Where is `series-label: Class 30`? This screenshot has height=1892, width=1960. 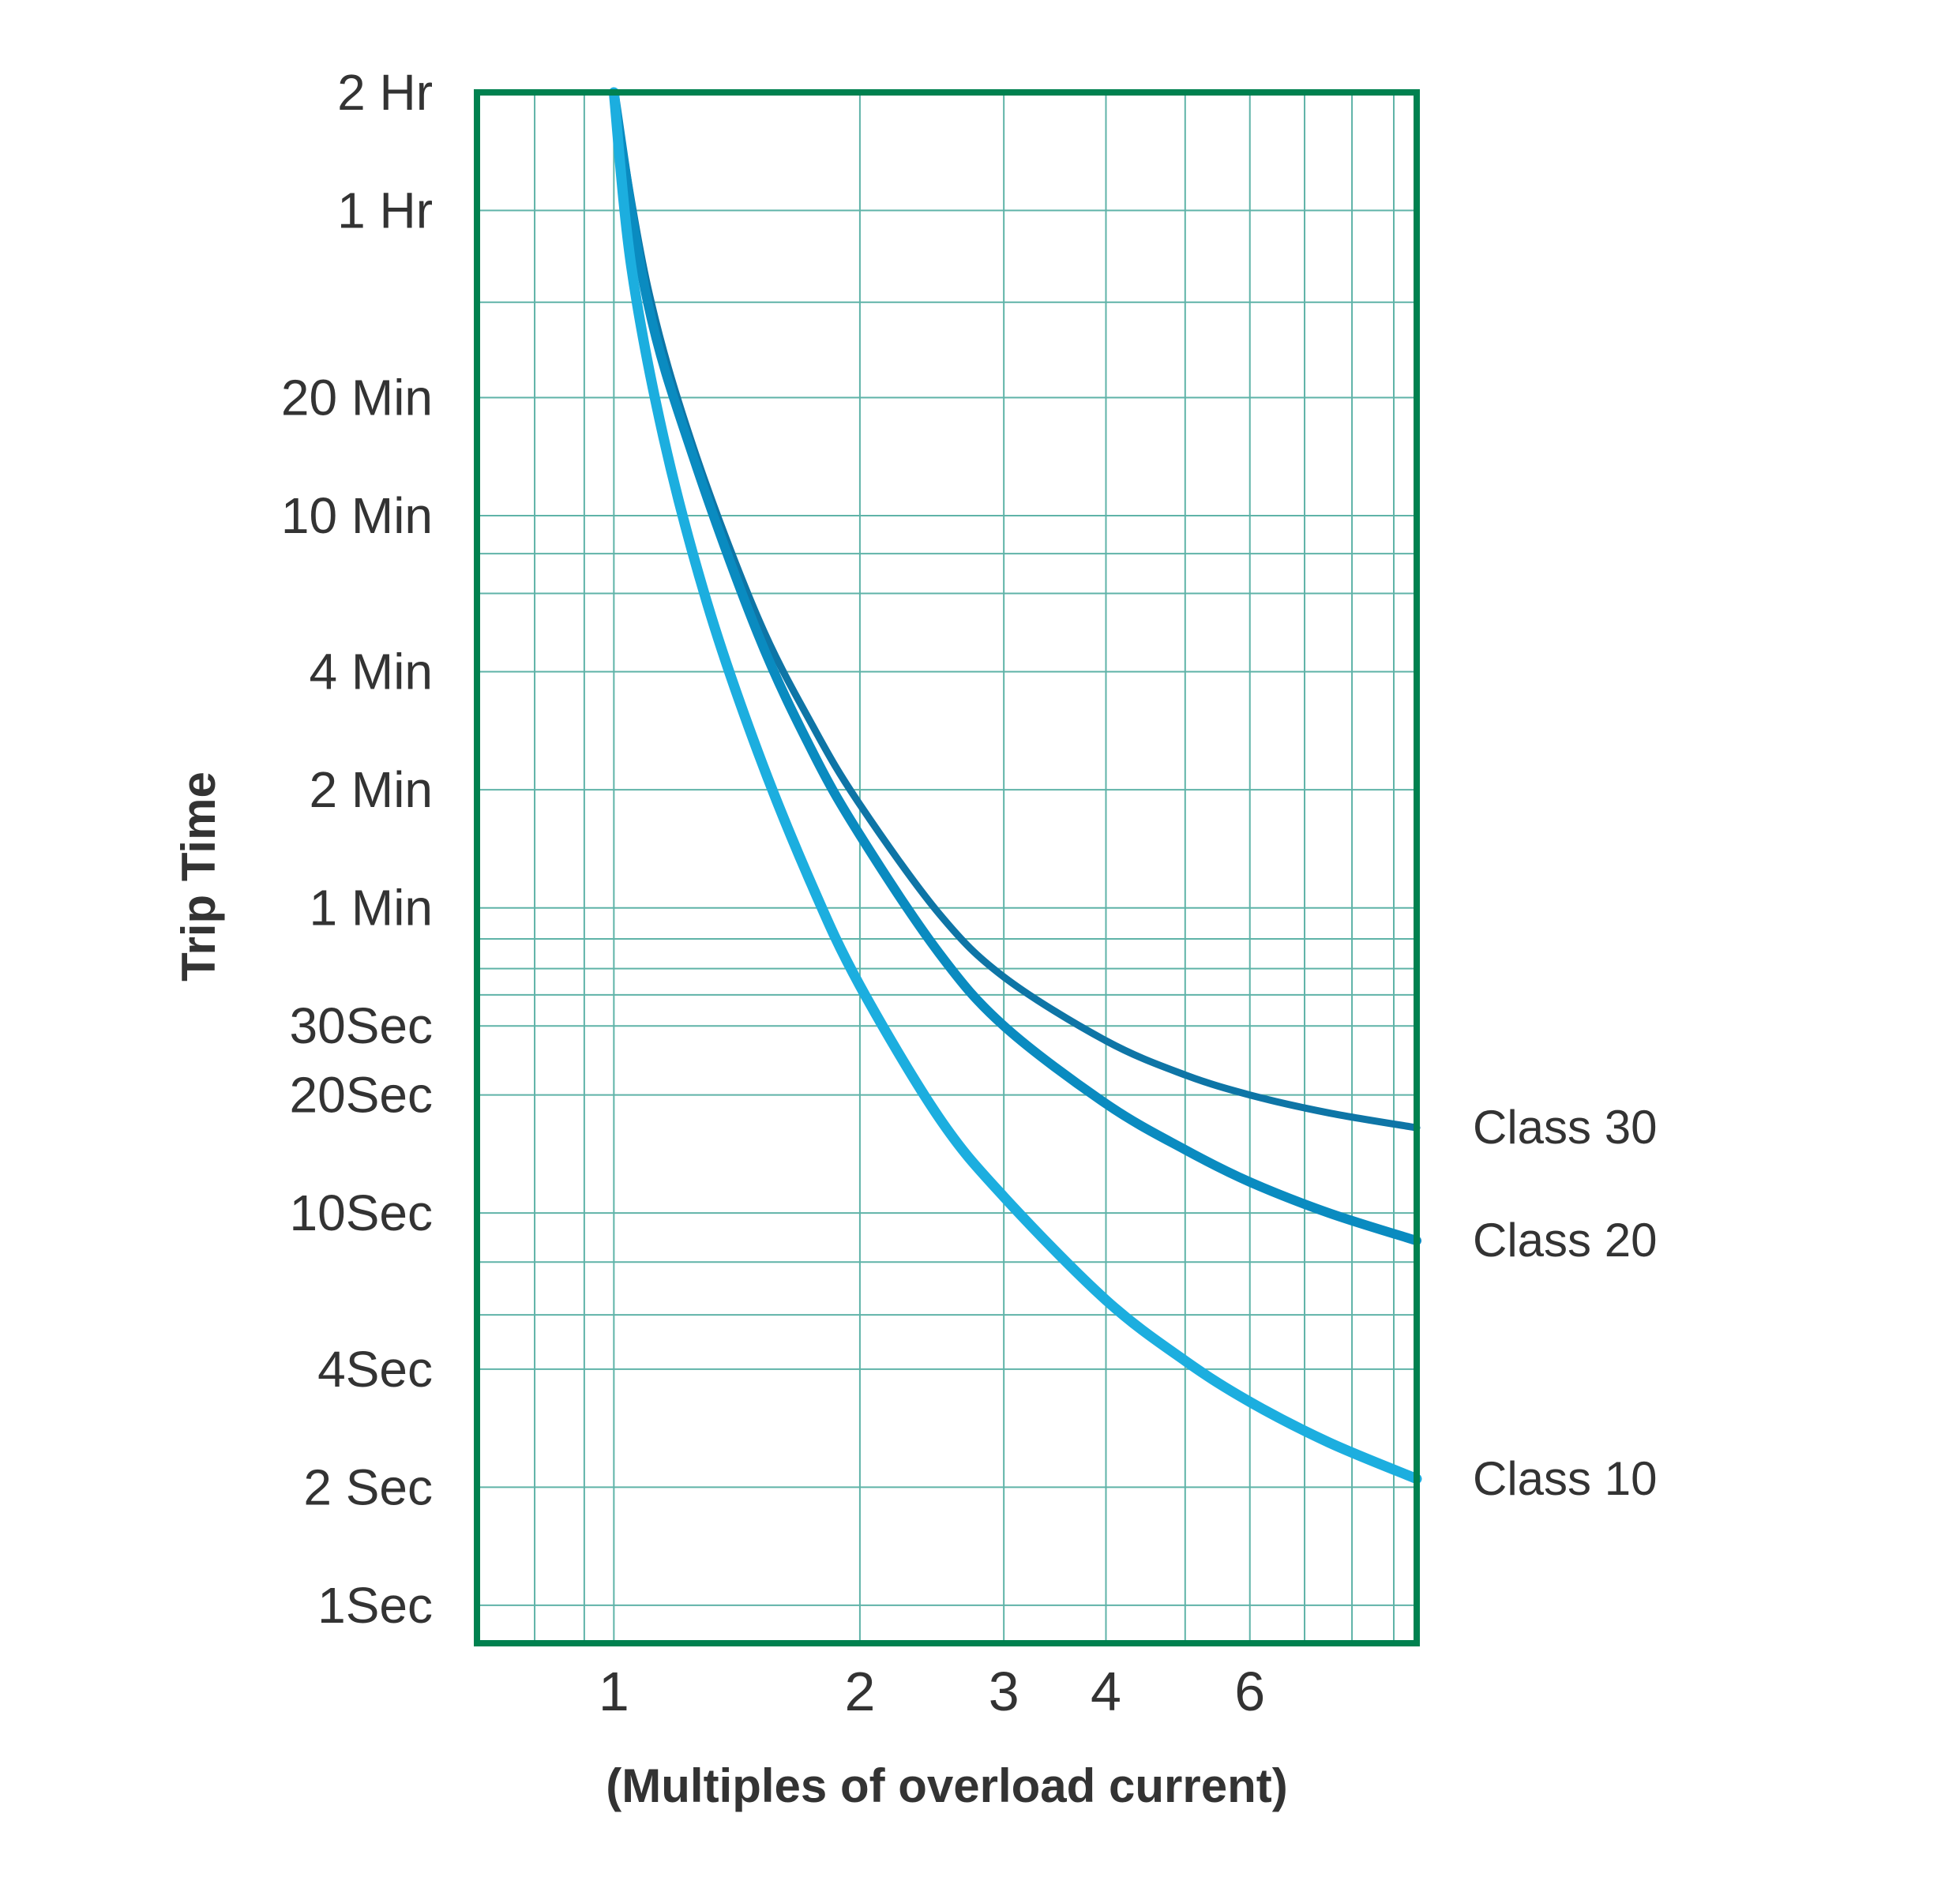
series-label: Class 30 is located at coordinates (1565, 1127).